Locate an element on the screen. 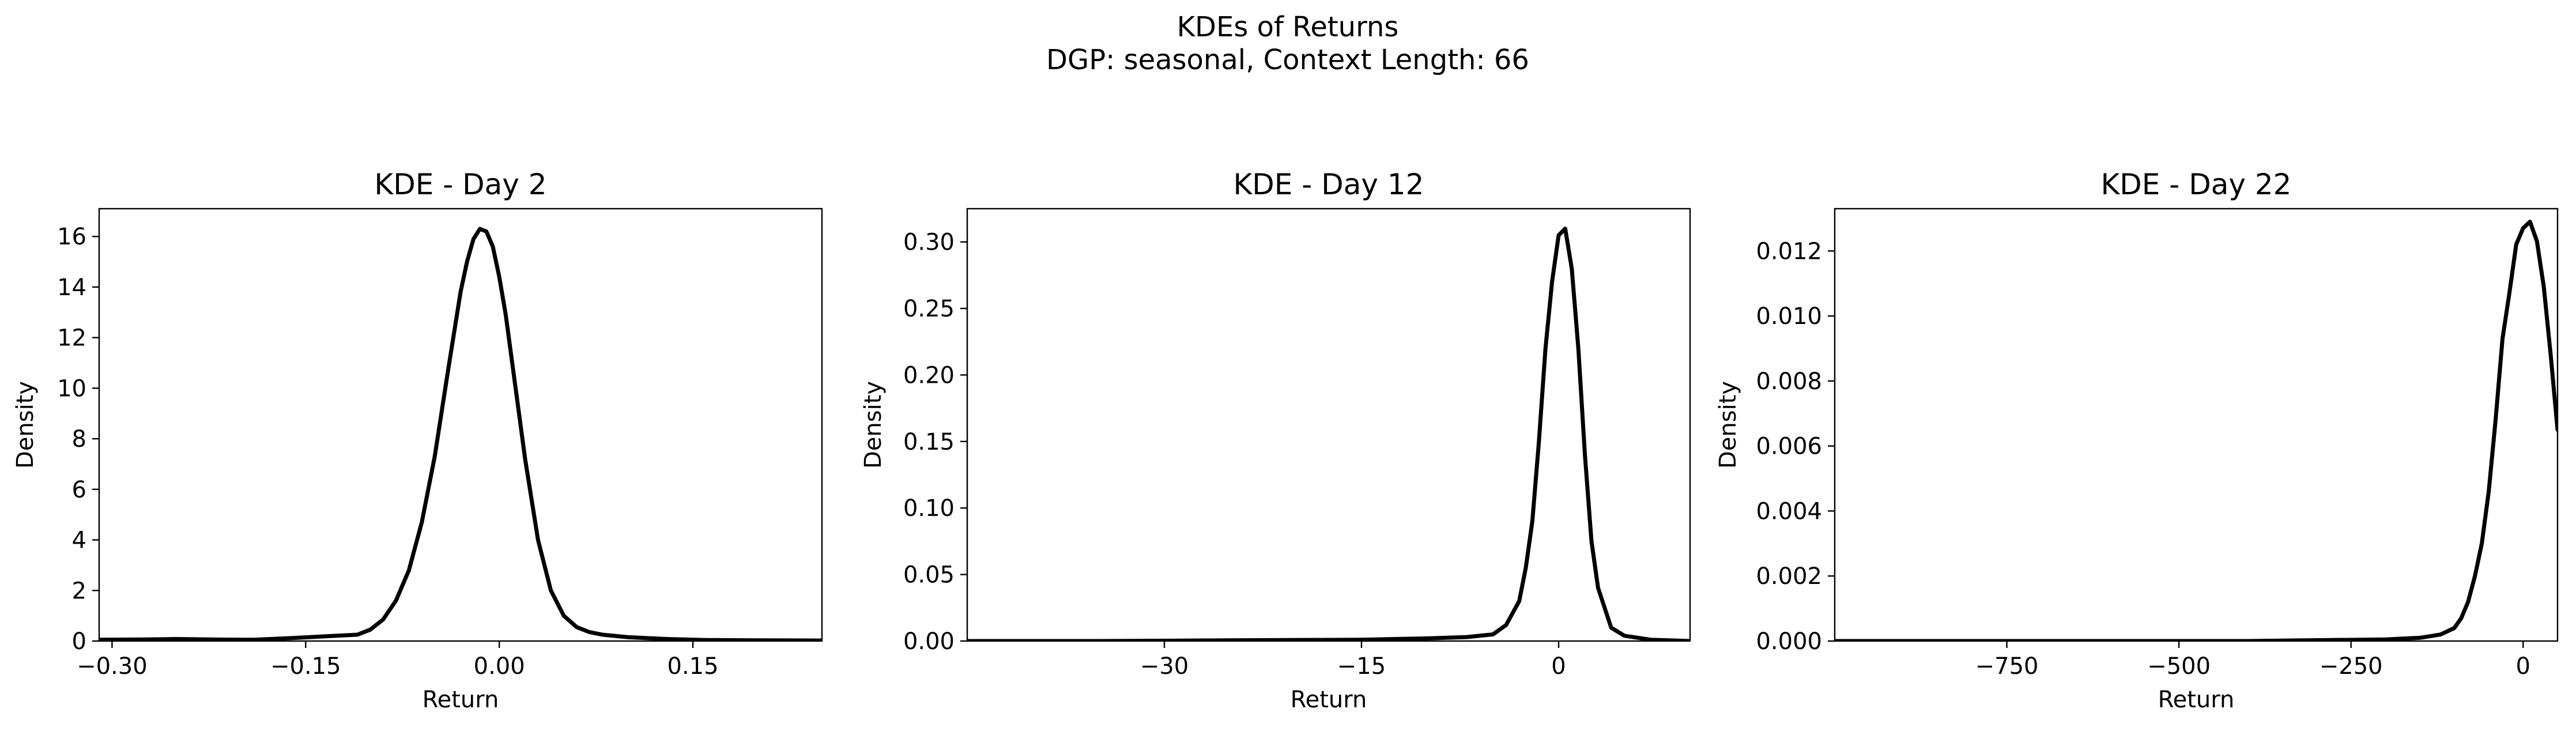 This screenshot has height=735, width=2576. y-tick-label: 0.25 is located at coordinates (929, 309).